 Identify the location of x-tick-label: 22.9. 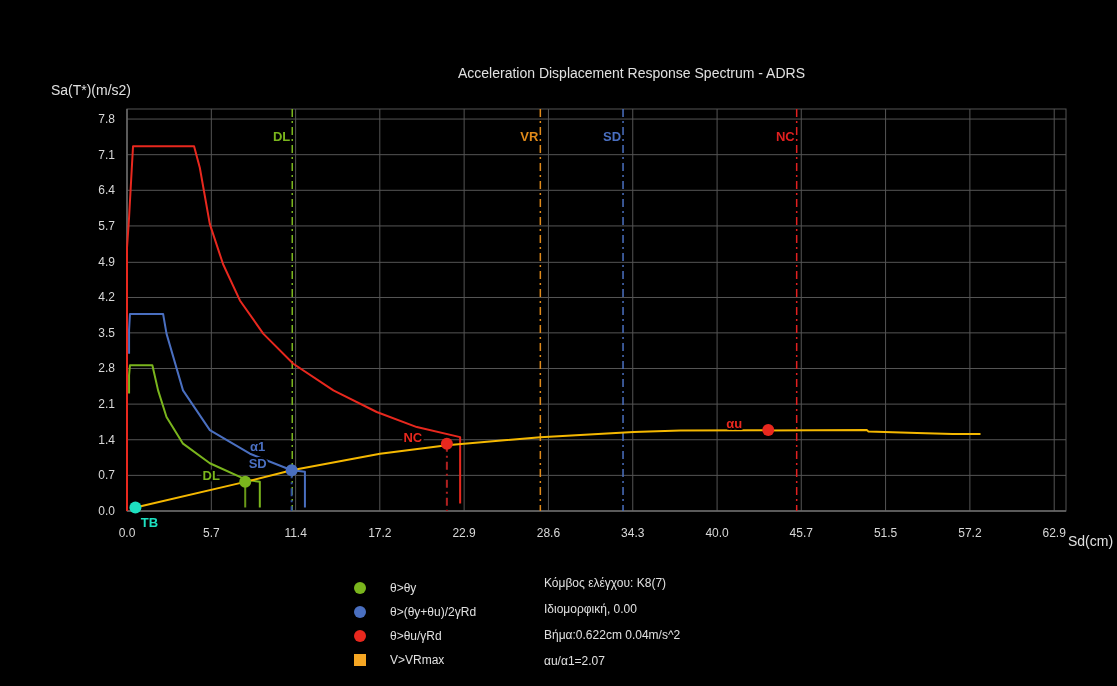
(464, 533).